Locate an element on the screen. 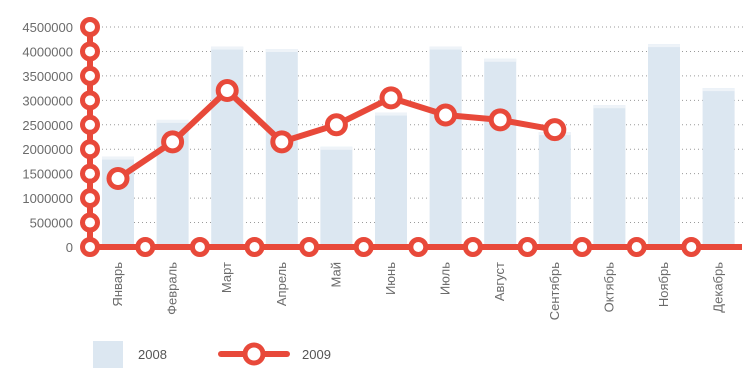 This screenshot has height=372, width=753. x-tick-label: Июль is located at coordinates (445, 278).